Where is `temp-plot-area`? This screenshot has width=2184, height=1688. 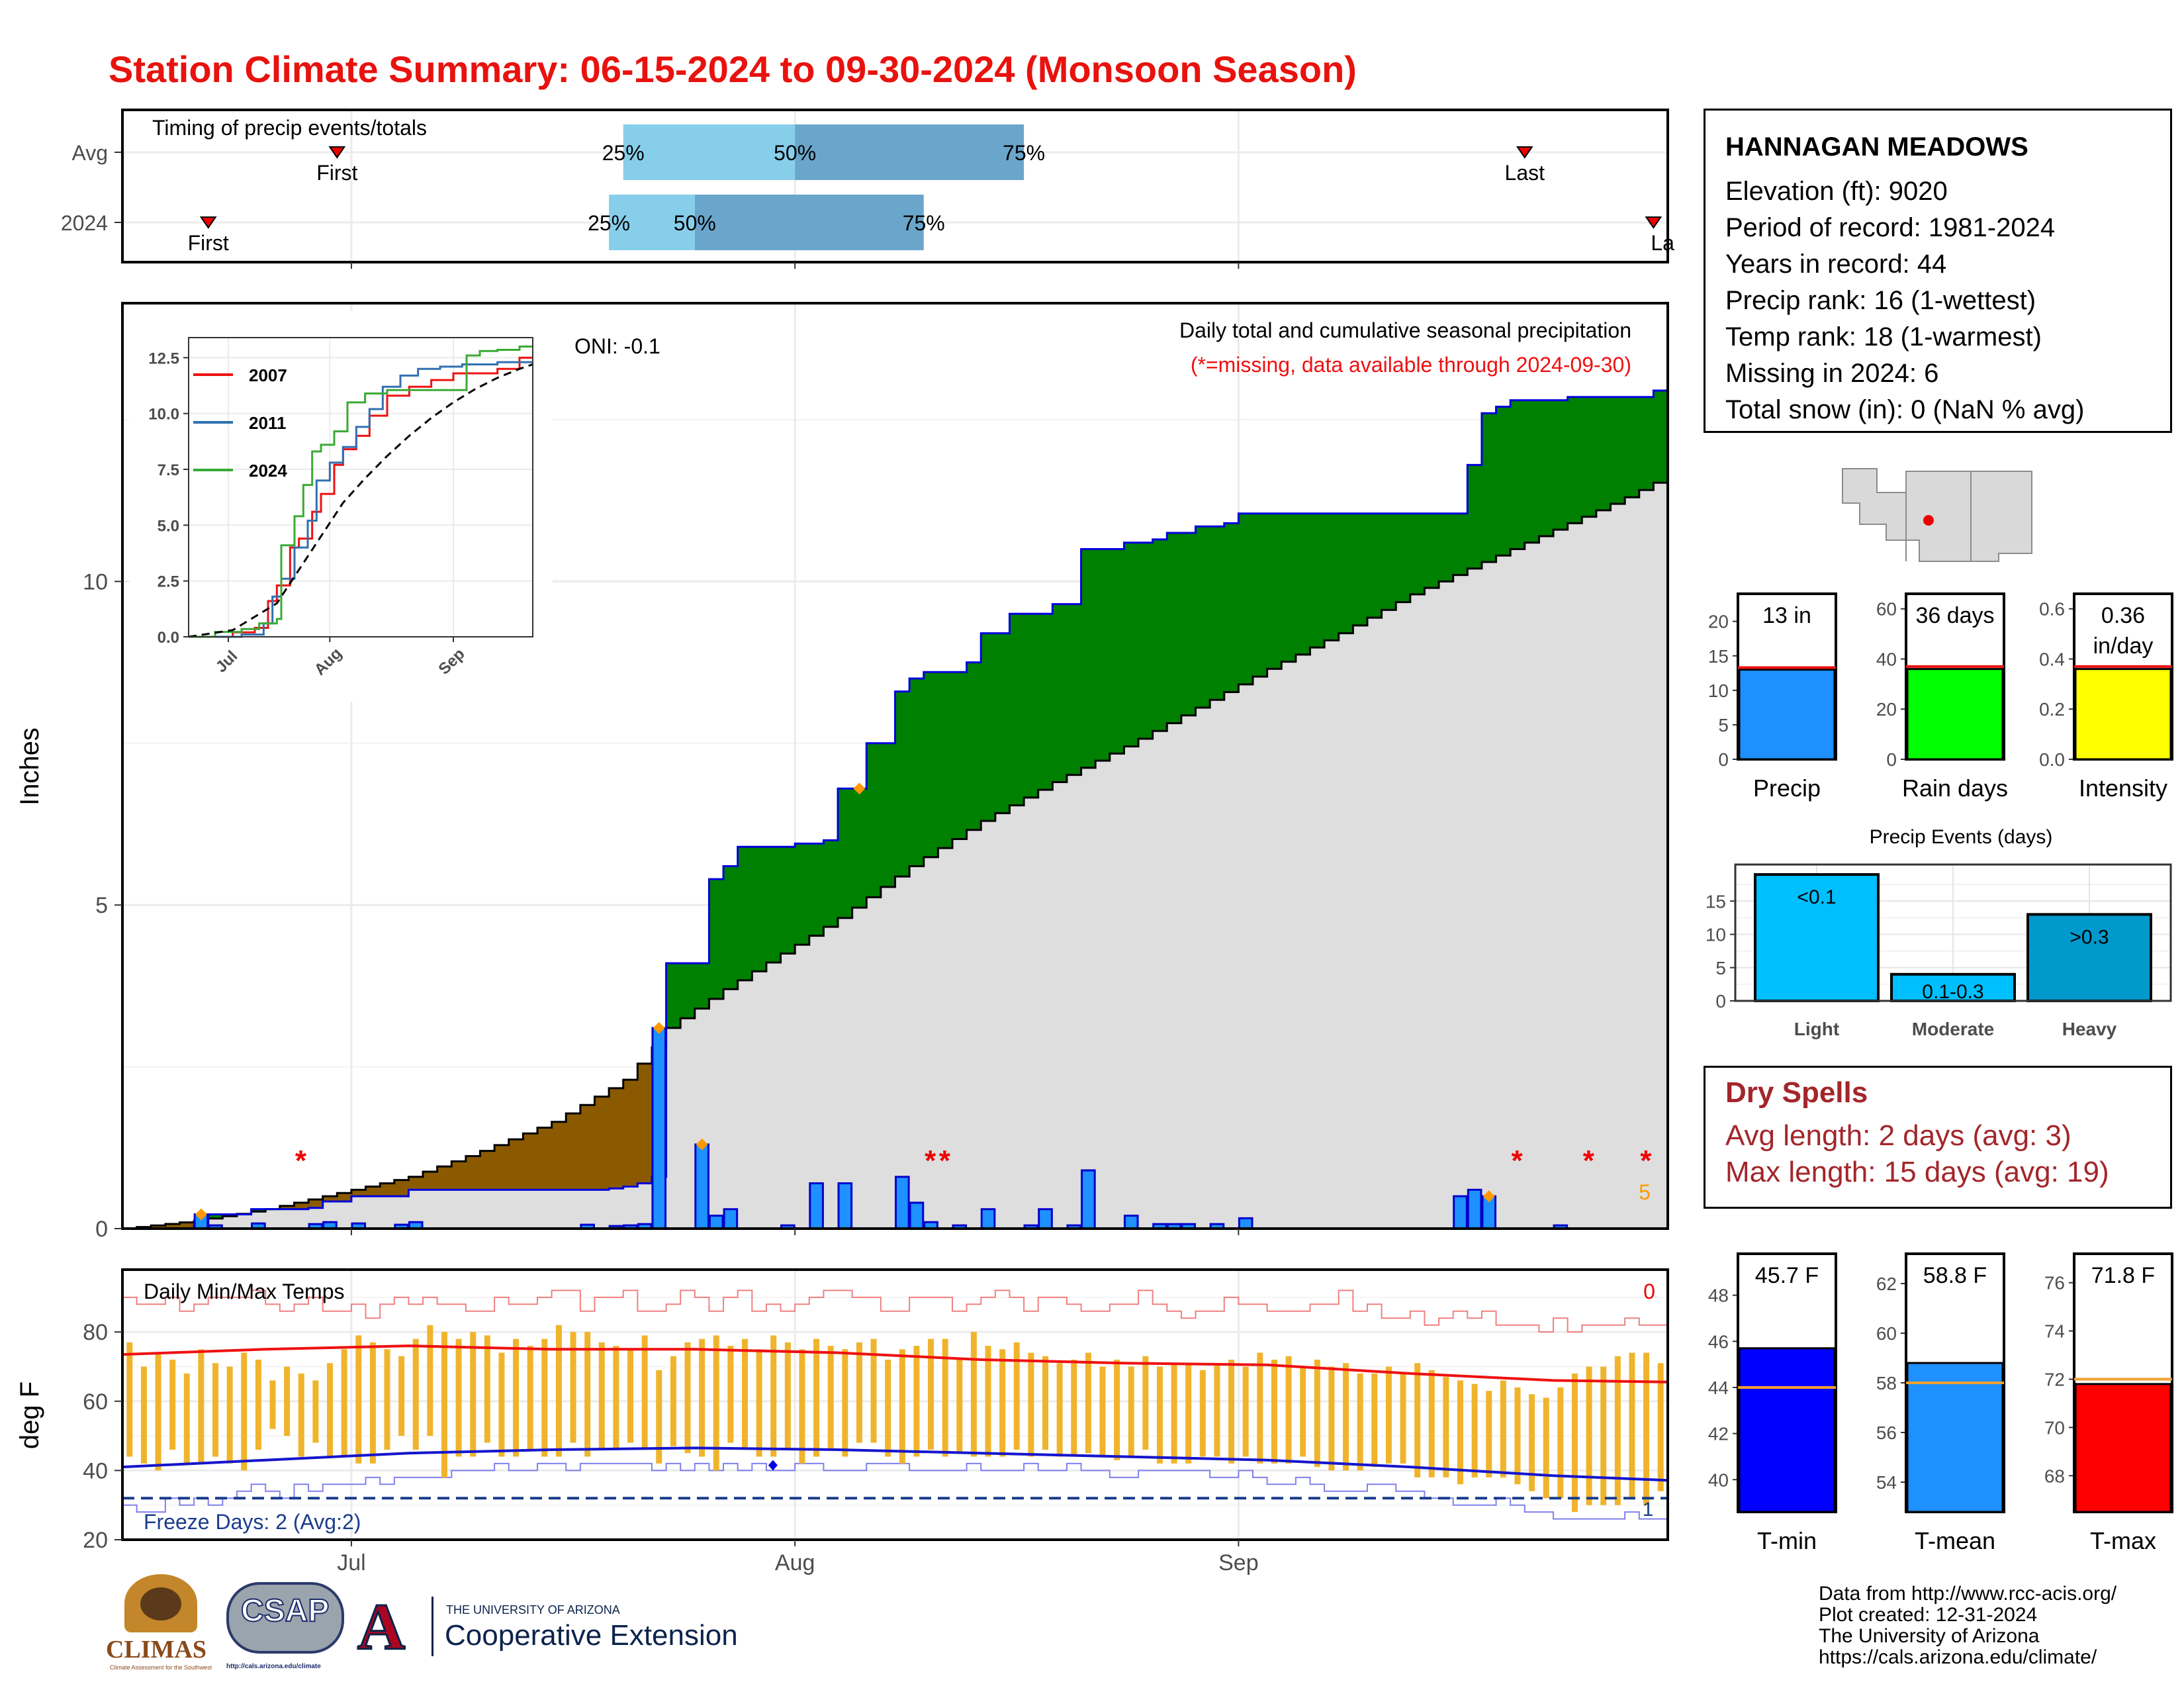 temp-plot-area is located at coordinates (895, 1404).